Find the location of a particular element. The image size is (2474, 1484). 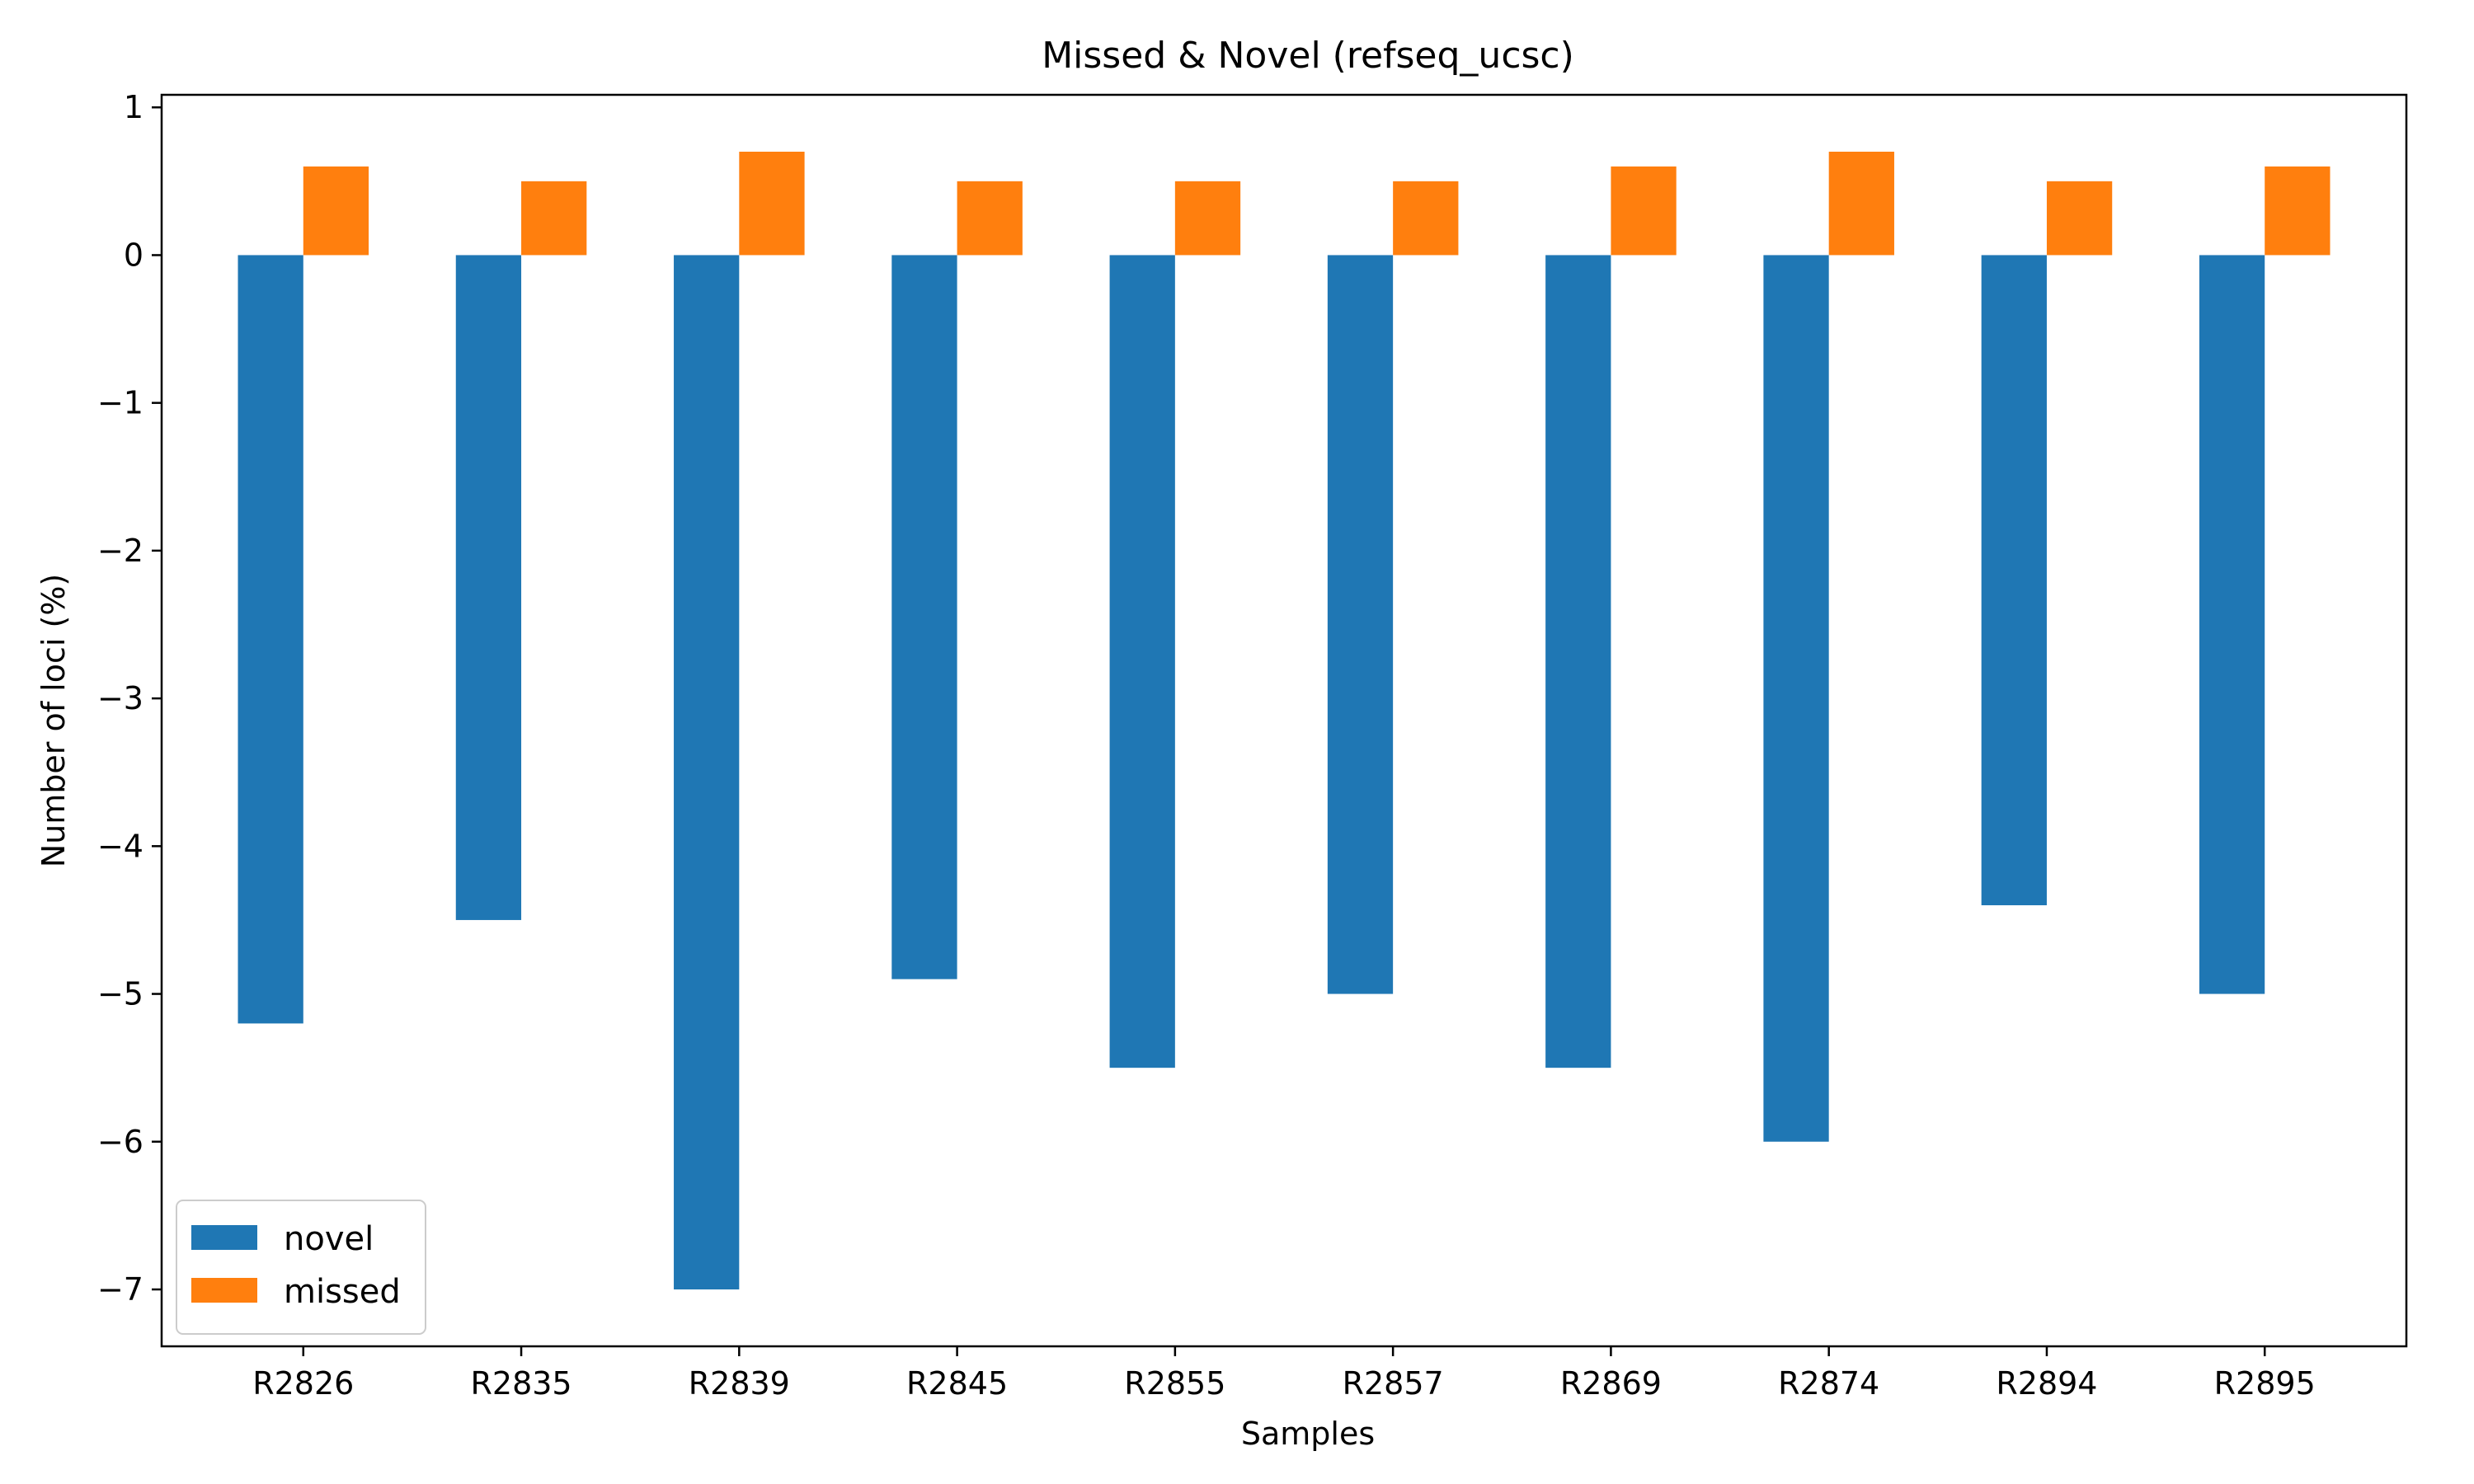

bar-novel-R2869 is located at coordinates (1578, 661).